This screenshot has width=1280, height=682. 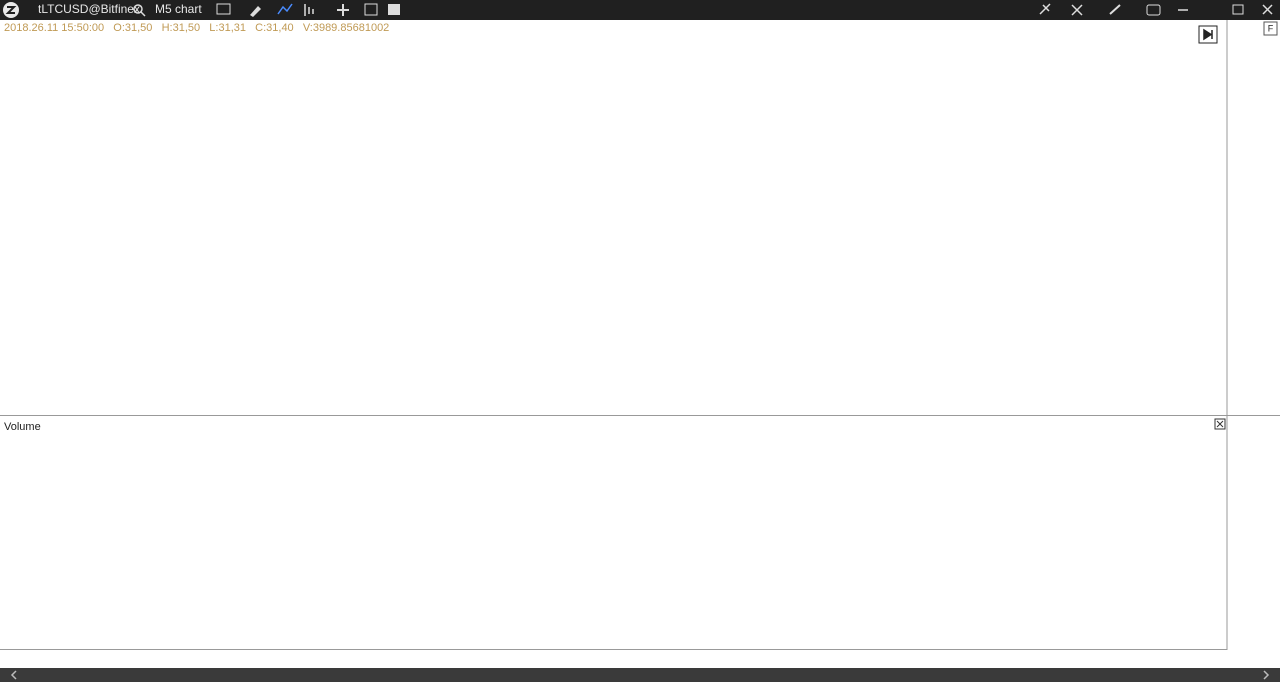 What do you see at coordinates (1153, 10) in the screenshot?
I see `screenshot-icon` at bounding box center [1153, 10].